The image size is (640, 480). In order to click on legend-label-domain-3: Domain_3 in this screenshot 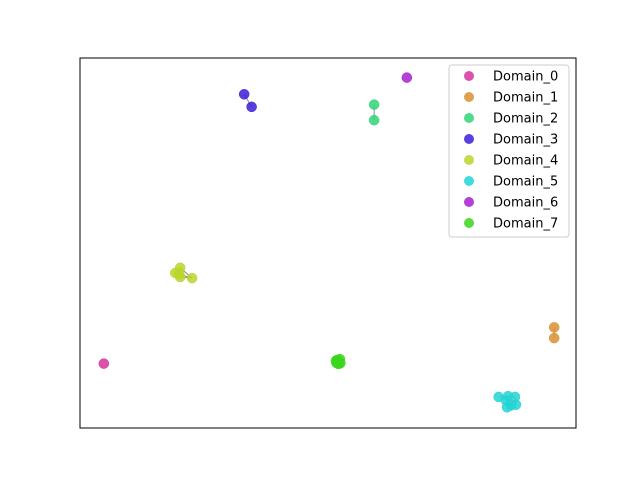, I will do `click(525, 140)`.